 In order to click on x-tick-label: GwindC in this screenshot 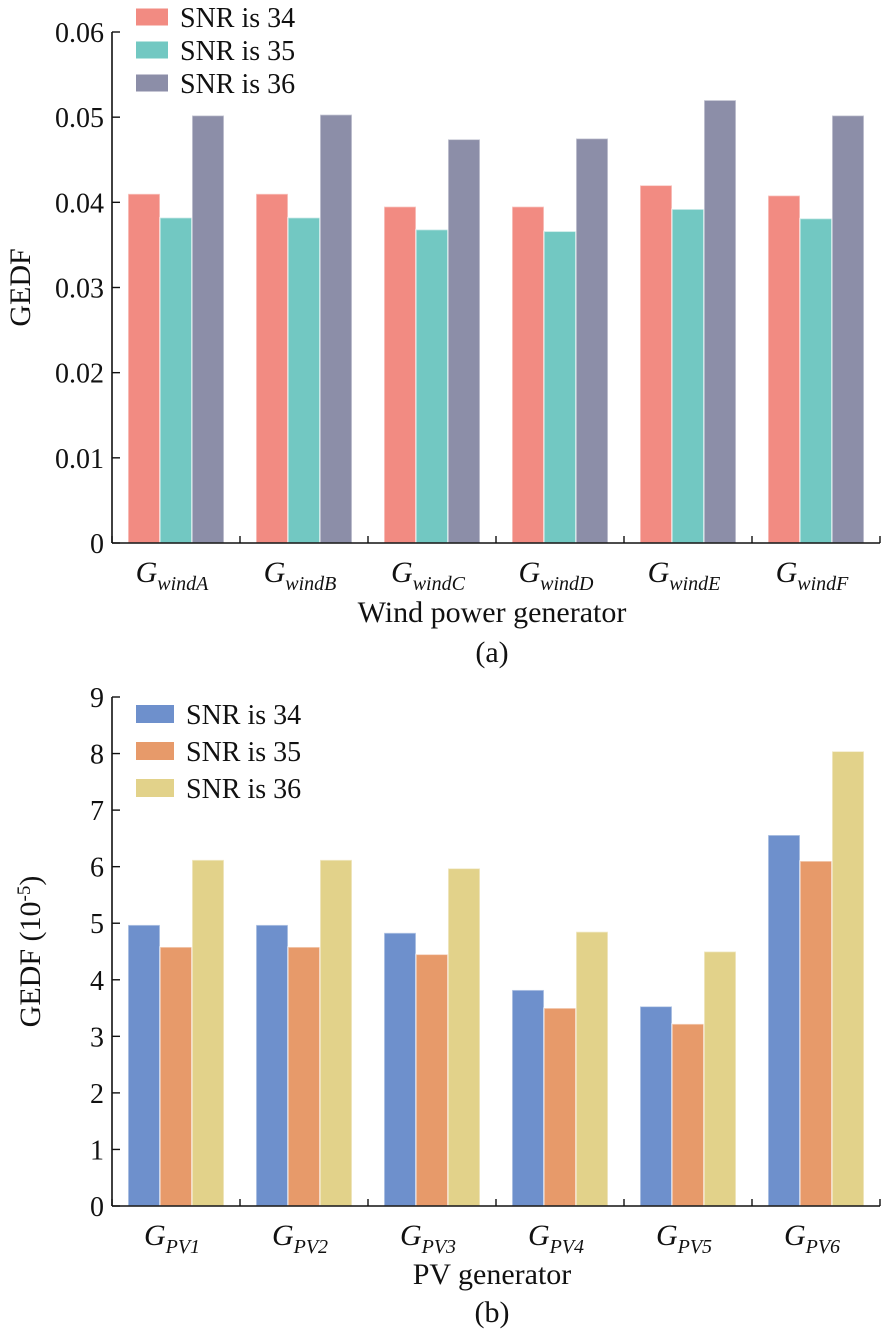, I will do `click(428, 575)`.